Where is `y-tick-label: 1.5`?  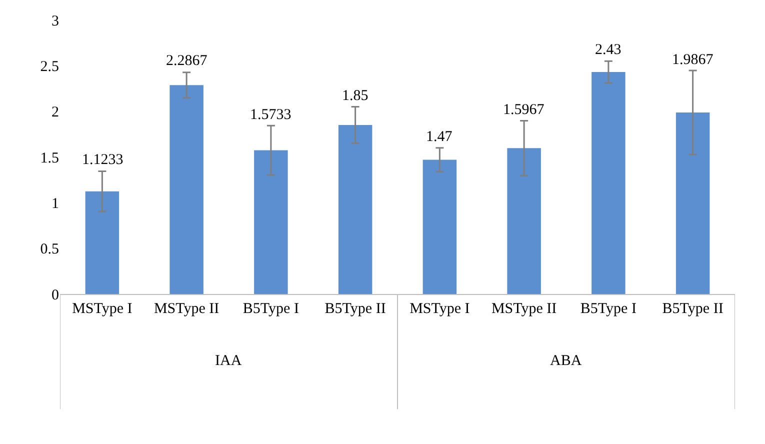 y-tick-label: 1.5 is located at coordinates (49, 158).